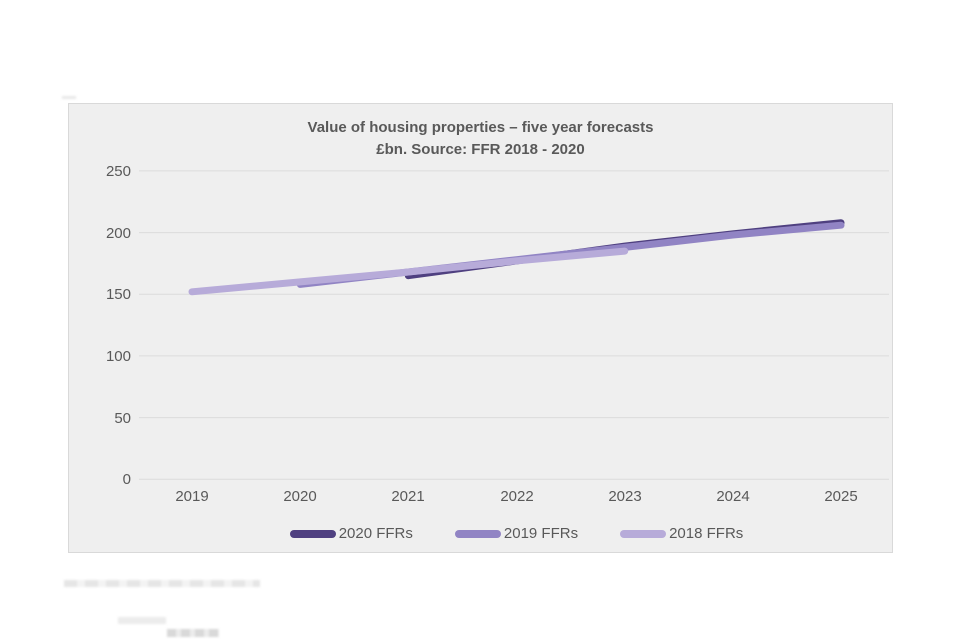 Image resolution: width=960 pixels, height=640 pixels. I want to click on y-axis-tick-100: 100, so click(118, 356).